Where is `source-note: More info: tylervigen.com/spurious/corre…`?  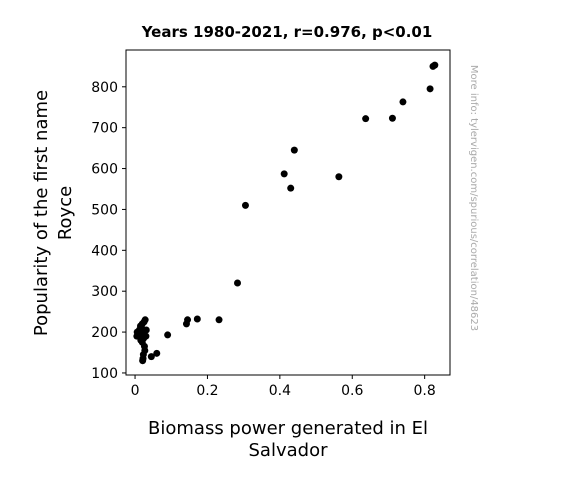 source-note: More info: tylervigen.com/spurious/corre… is located at coordinates (473, 198).